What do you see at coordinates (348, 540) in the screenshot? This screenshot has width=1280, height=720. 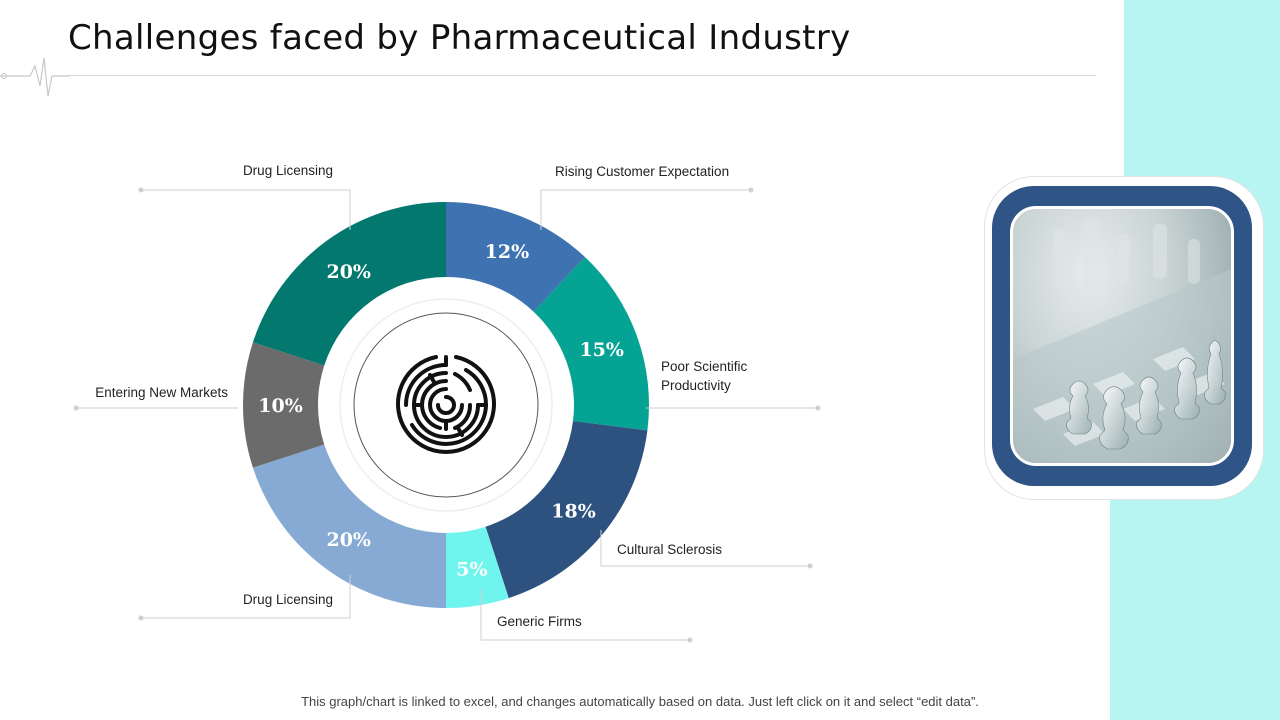 I see `slice-value-label-5: 20%` at bounding box center [348, 540].